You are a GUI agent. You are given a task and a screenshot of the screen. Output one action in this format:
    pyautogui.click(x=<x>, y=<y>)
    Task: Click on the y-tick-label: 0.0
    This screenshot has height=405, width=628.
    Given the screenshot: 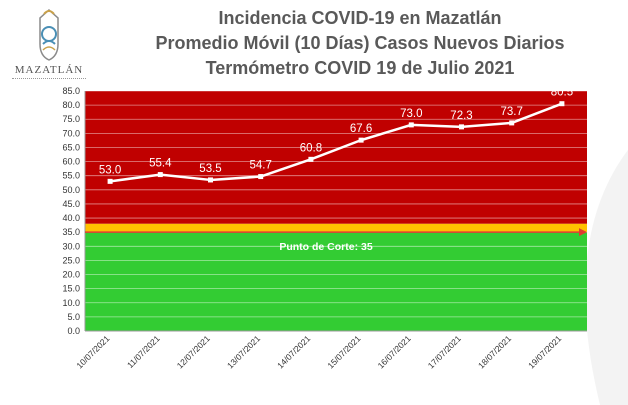 What is the action you would take?
    pyautogui.click(x=73, y=331)
    